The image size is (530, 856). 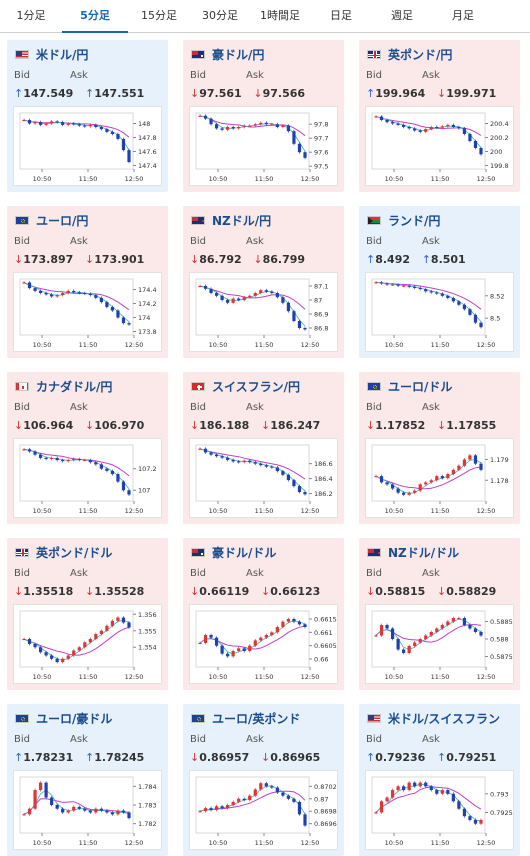 I want to click on mini-chart: 0.5885 0.588 0.5875 10:50 11:50 12:50, so click(x=439, y=644).